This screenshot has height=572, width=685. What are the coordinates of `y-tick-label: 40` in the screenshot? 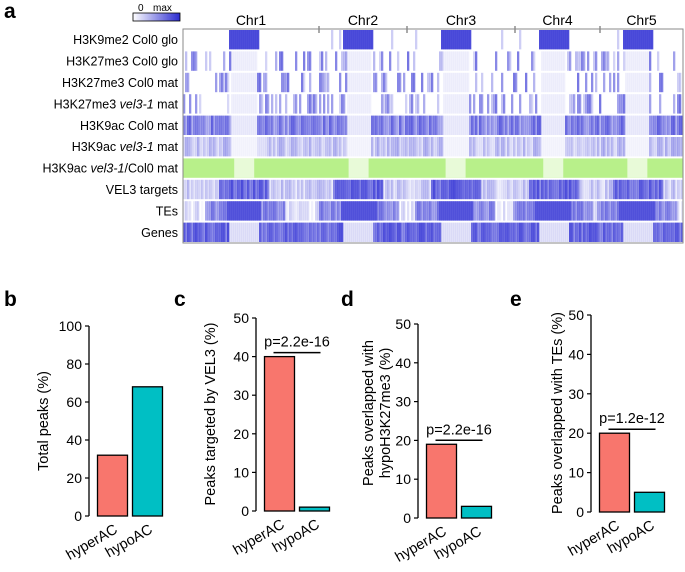 It's located at (403, 363).